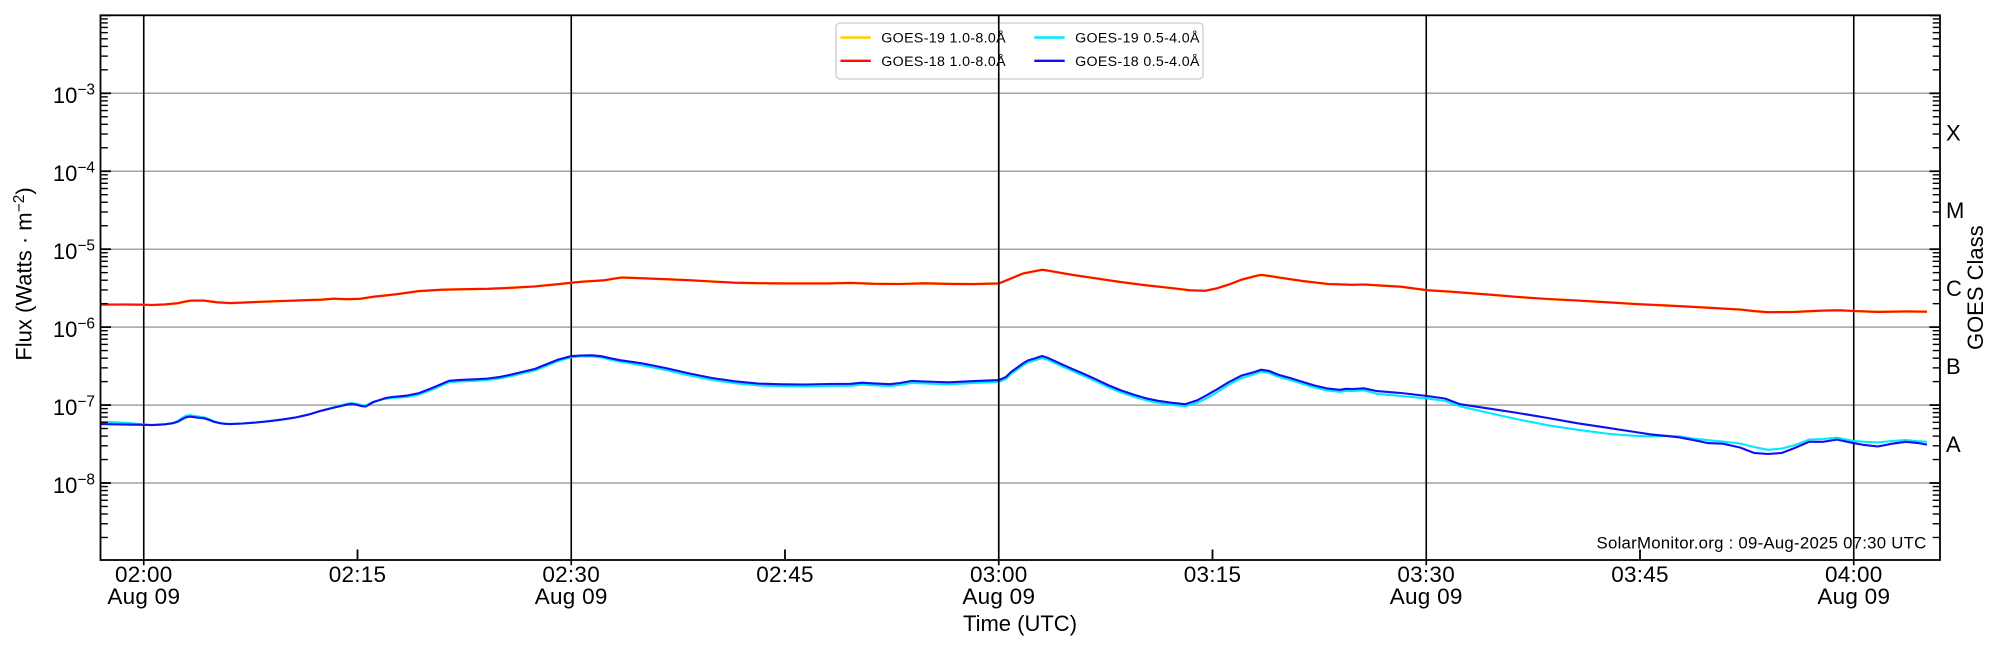 The width and height of the screenshot is (2000, 650). I want to click on svg-text:SolarMonitor.org : 09-Aug-2025: SolarMonitor.org : 09-Aug-2025 07:30 UTC, so click(1762, 543).